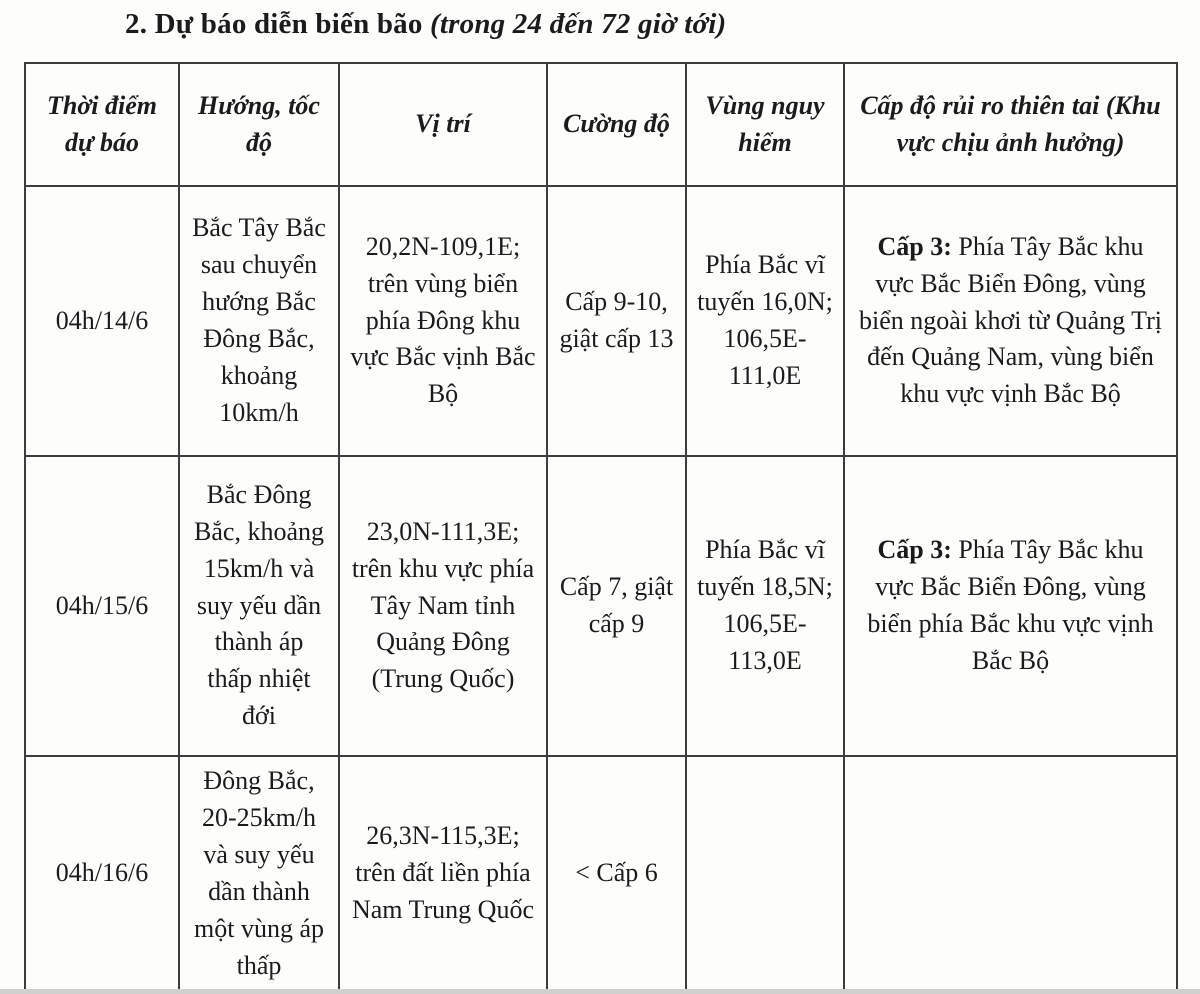 Image resolution: width=1200 pixels, height=994 pixels. Describe the element at coordinates (600, 991) in the screenshot. I see `page-bottom-edge` at that location.